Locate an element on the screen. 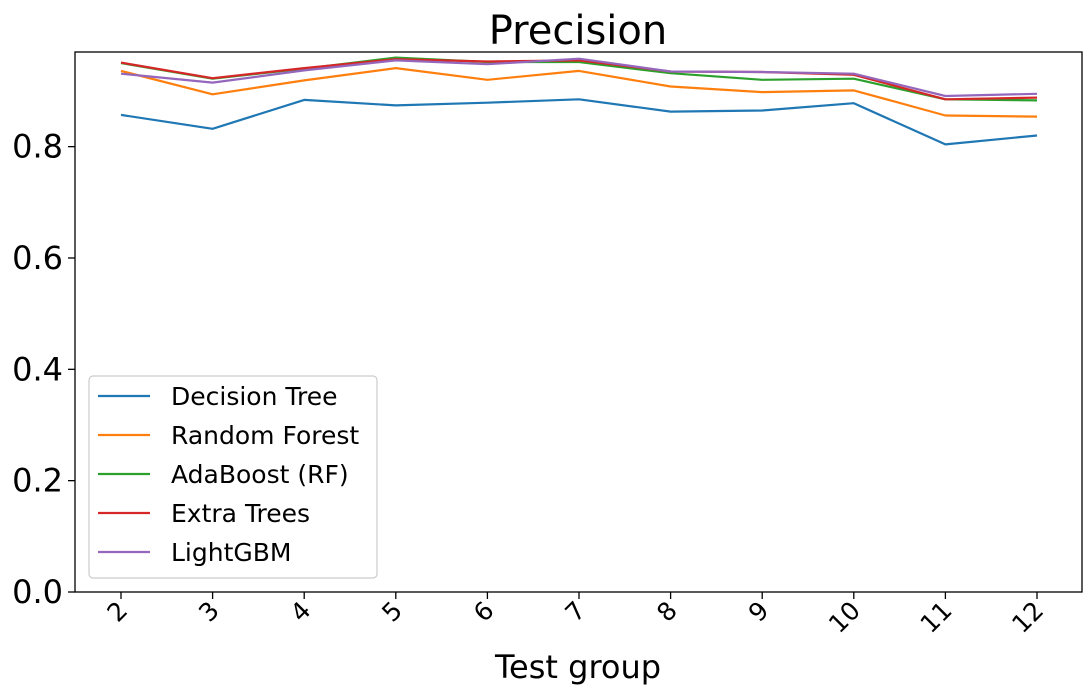 Image resolution: width=1092 pixels, height=695 pixels. legend-box is located at coordinates (233, 477).